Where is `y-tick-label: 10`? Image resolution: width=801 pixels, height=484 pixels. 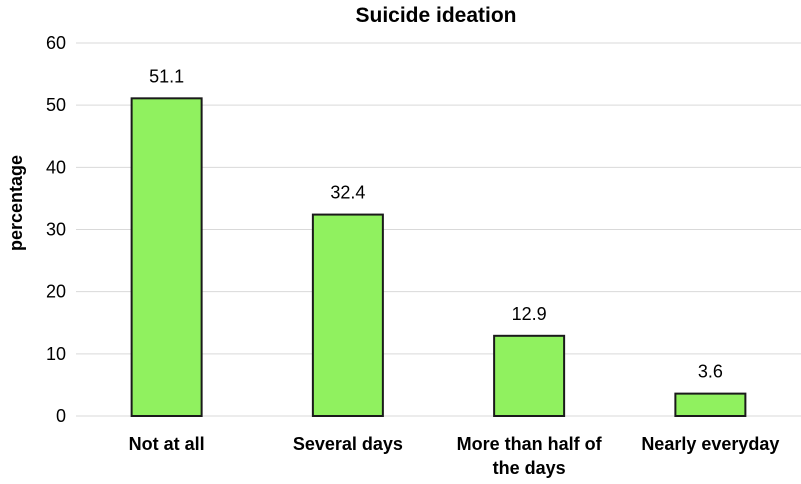
y-tick-label: 10 is located at coordinates (56, 354).